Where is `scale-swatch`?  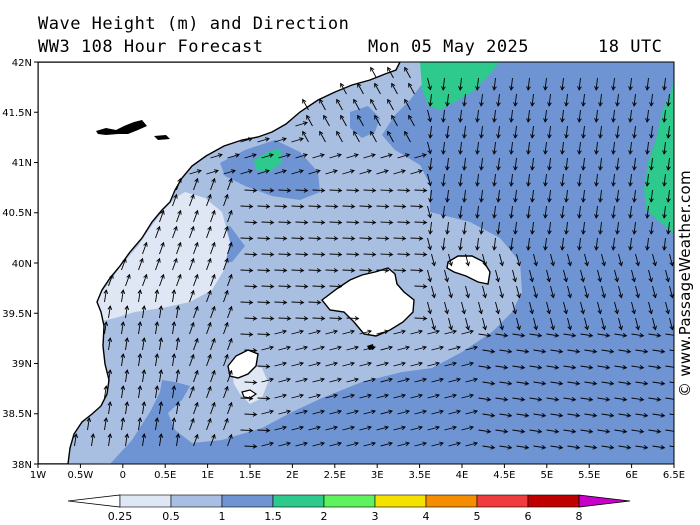
scale-swatch is located at coordinates (400, 501).